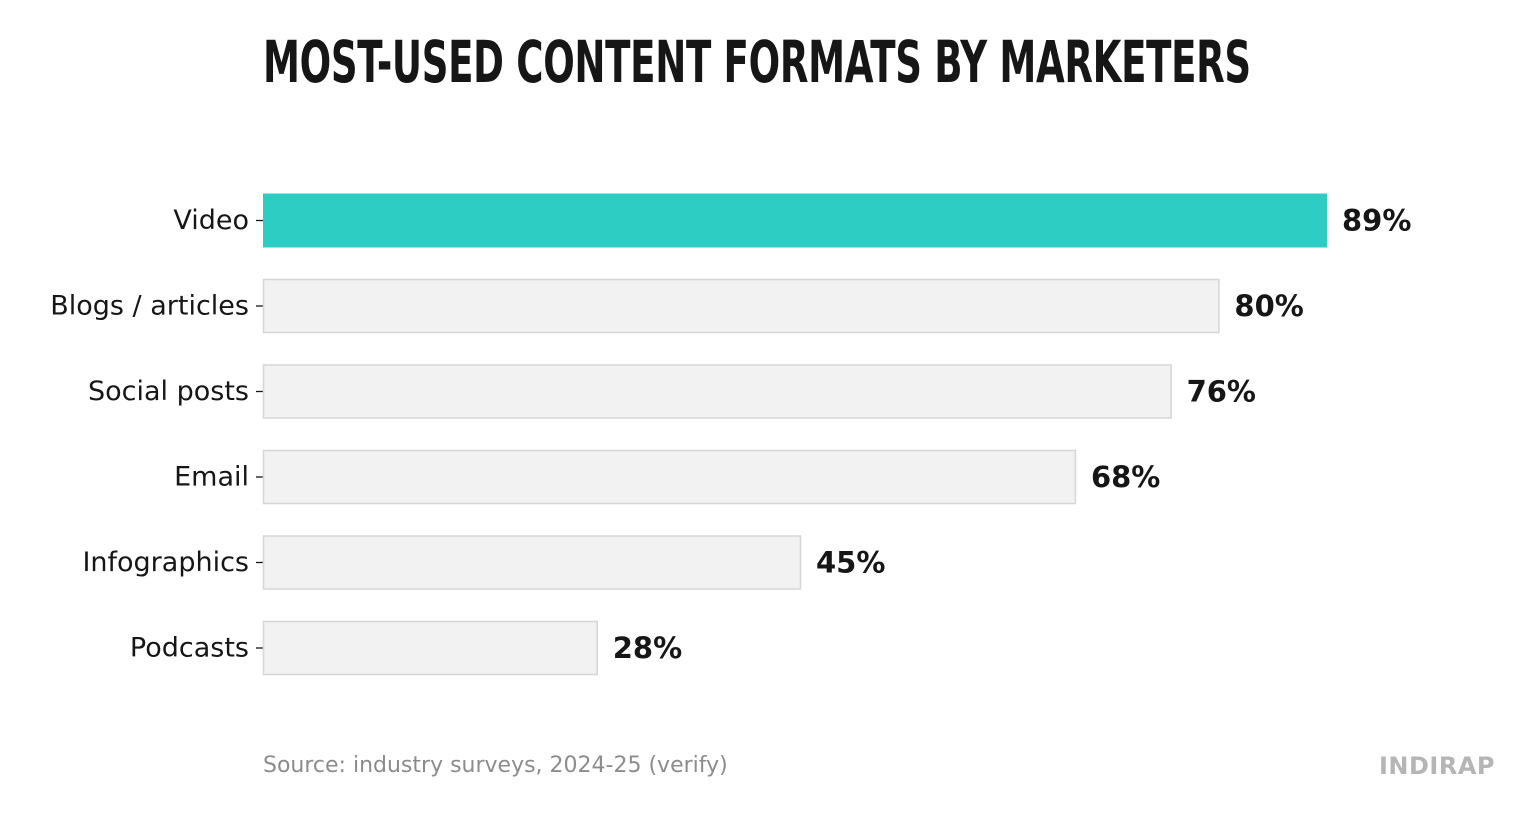 Image resolution: width=1530 pixels, height=814 pixels. Describe the element at coordinates (532, 562) in the screenshot. I see `bar-infographics` at that location.